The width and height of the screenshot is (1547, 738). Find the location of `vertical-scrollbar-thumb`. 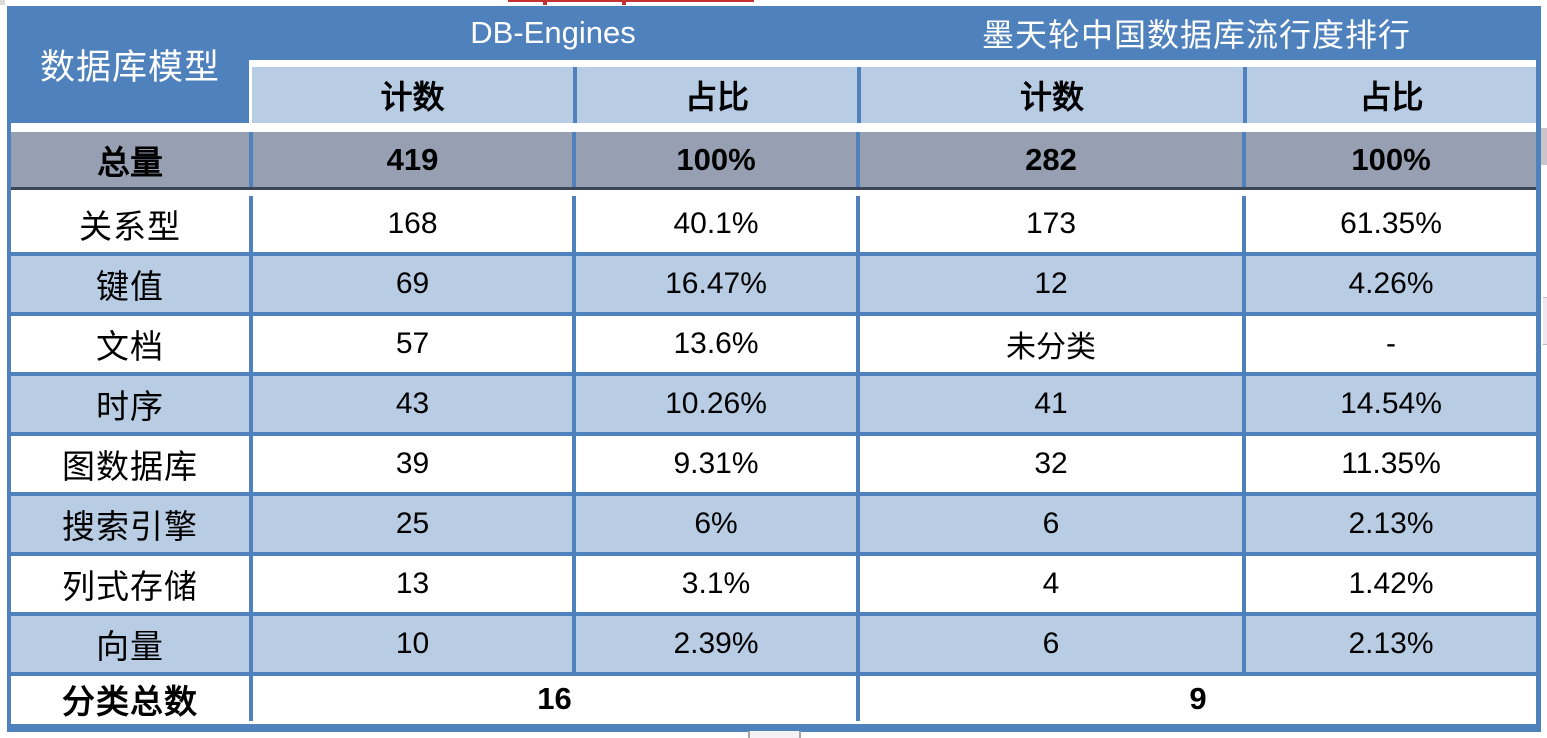

vertical-scrollbar-thumb is located at coordinates (1544, 146).